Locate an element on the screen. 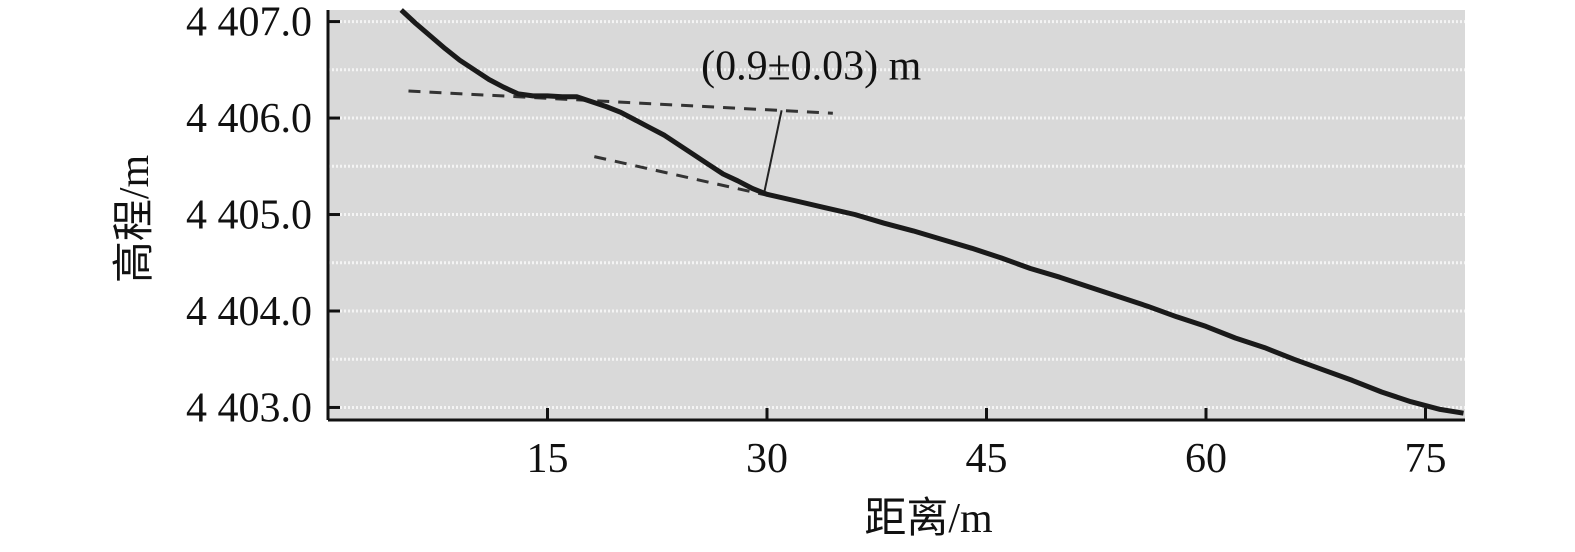 This screenshot has height=552, width=1575. x-ticks: 15 30 45 60 75 is located at coordinates (986, 445).